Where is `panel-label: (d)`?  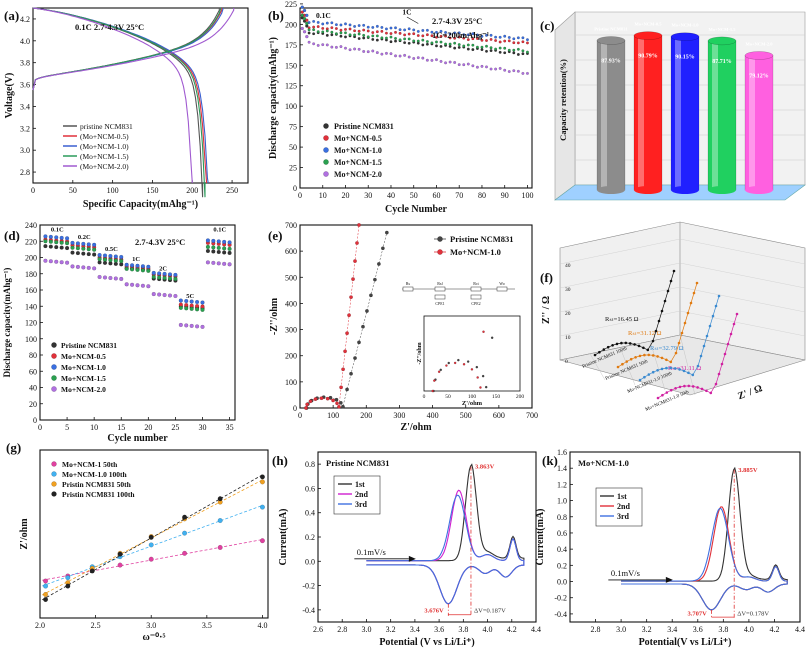 panel-label: (d) is located at coordinates (12, 235).